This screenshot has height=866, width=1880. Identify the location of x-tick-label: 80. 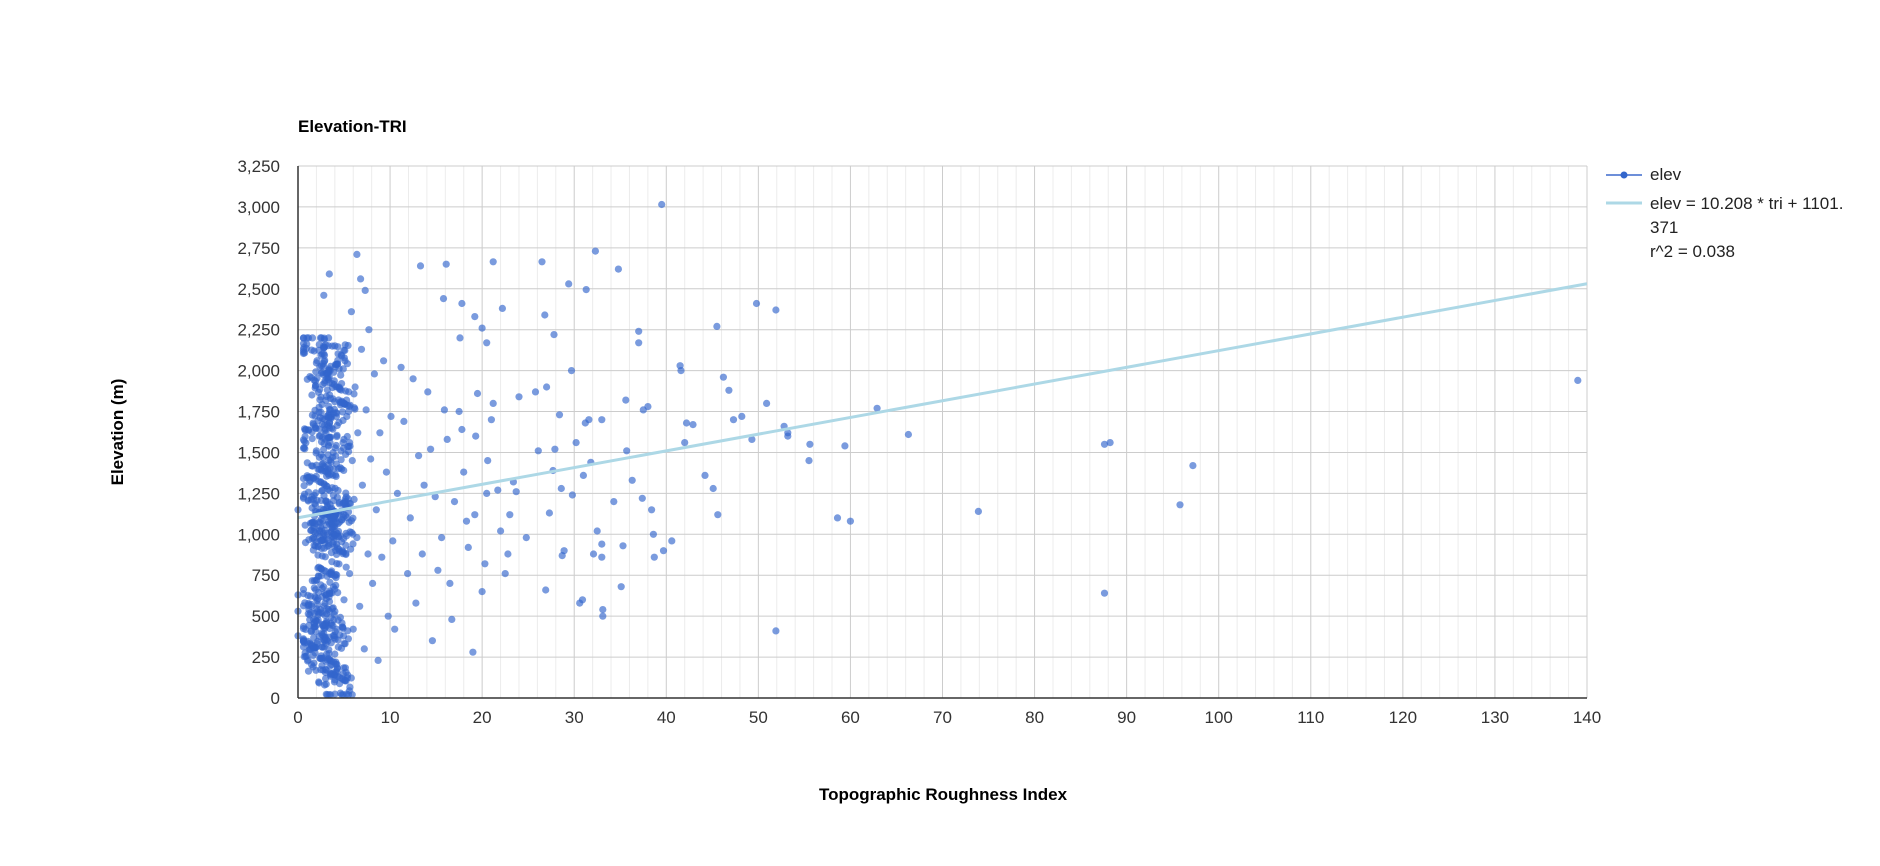
(1034, 717).